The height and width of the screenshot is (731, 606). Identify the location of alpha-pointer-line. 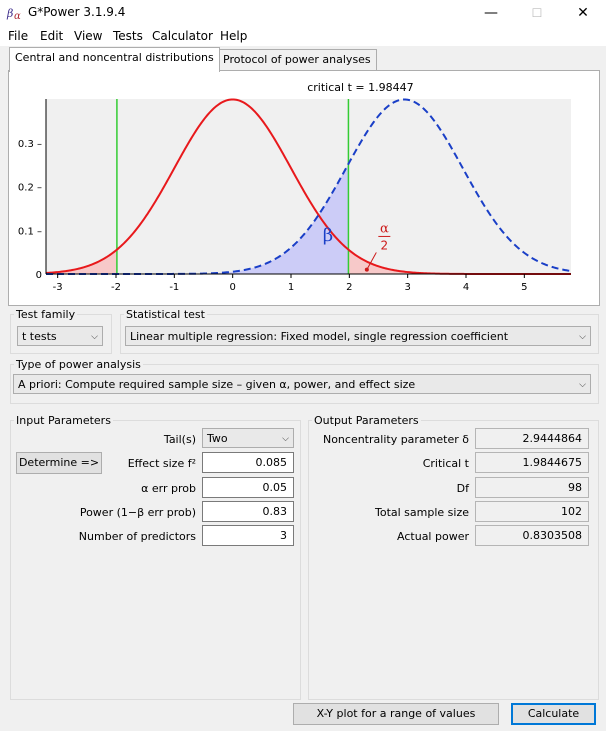
(371, 261).